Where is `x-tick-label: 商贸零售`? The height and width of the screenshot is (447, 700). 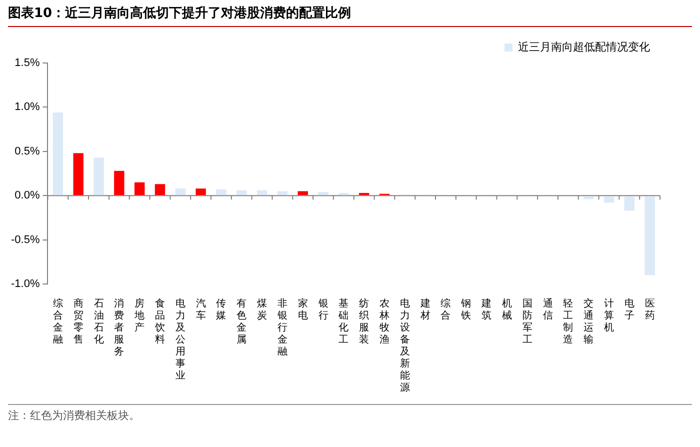 x-tick-label: 商贸零售 is located at coordinates (78, 322).